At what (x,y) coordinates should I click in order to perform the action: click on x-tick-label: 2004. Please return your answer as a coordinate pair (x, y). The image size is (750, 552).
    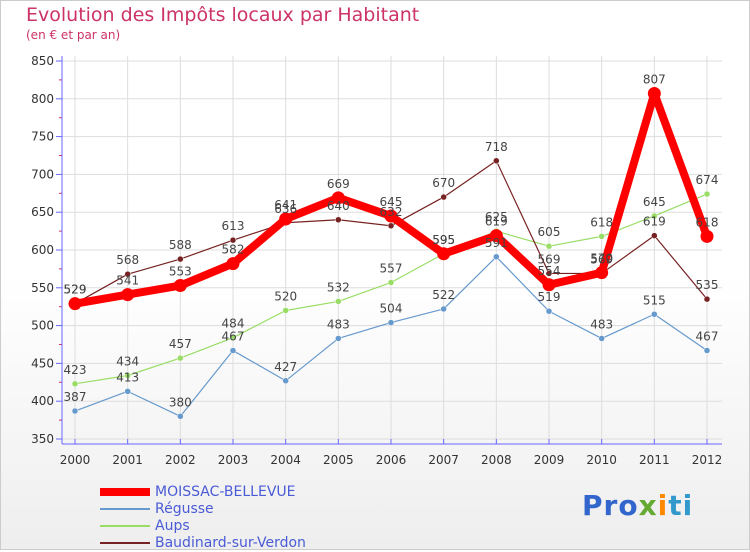
    Looking at the image, I should click on (285, 460).